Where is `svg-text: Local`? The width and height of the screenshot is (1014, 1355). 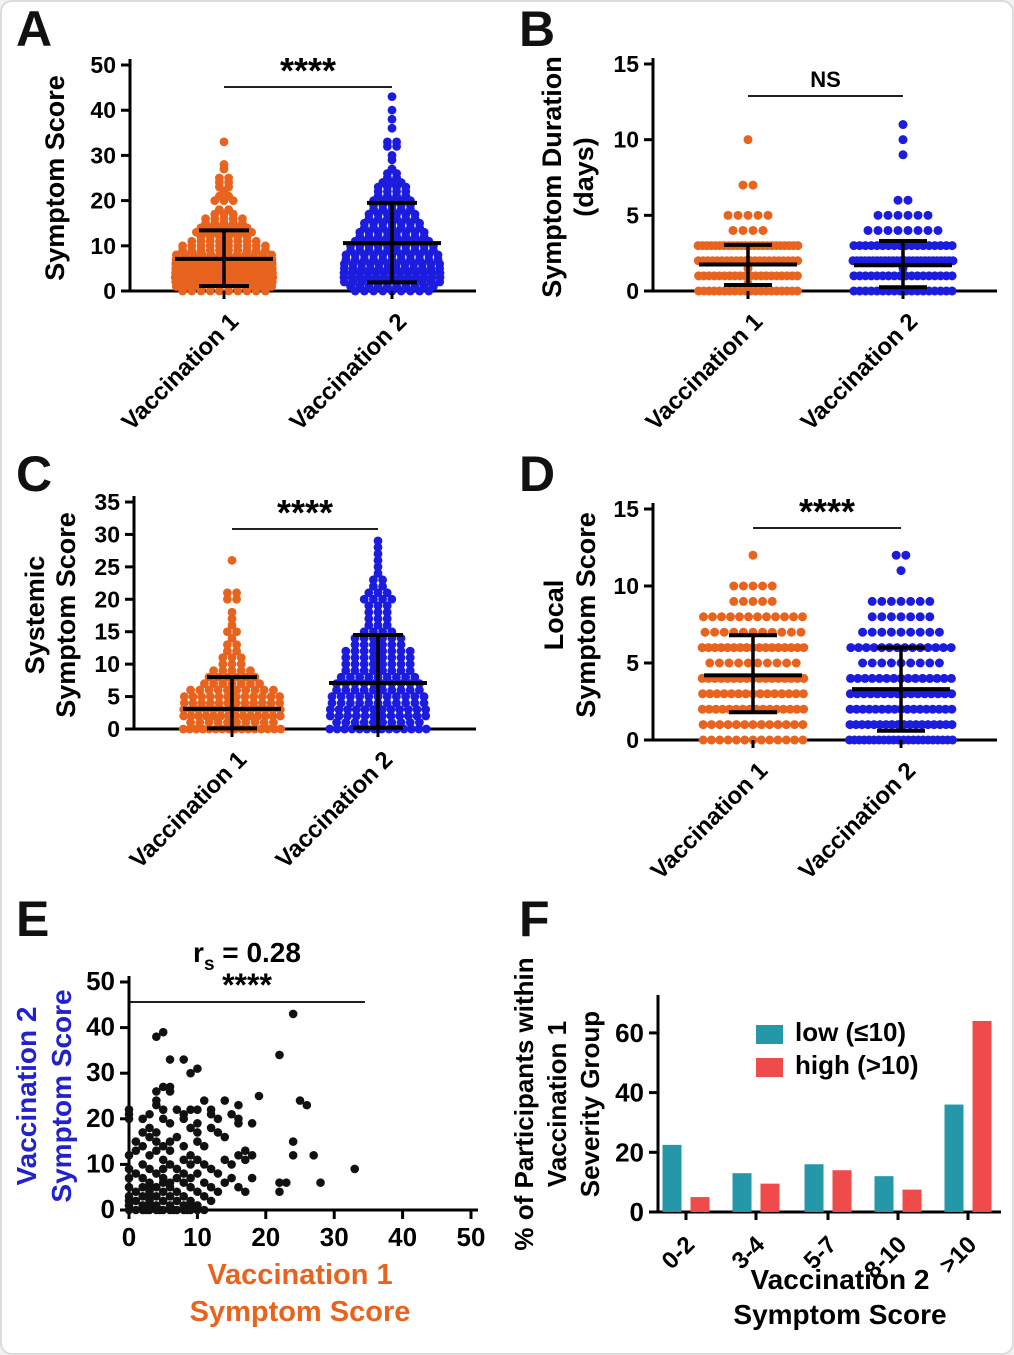 svg-text: Local is located at coordinates (554, 615).